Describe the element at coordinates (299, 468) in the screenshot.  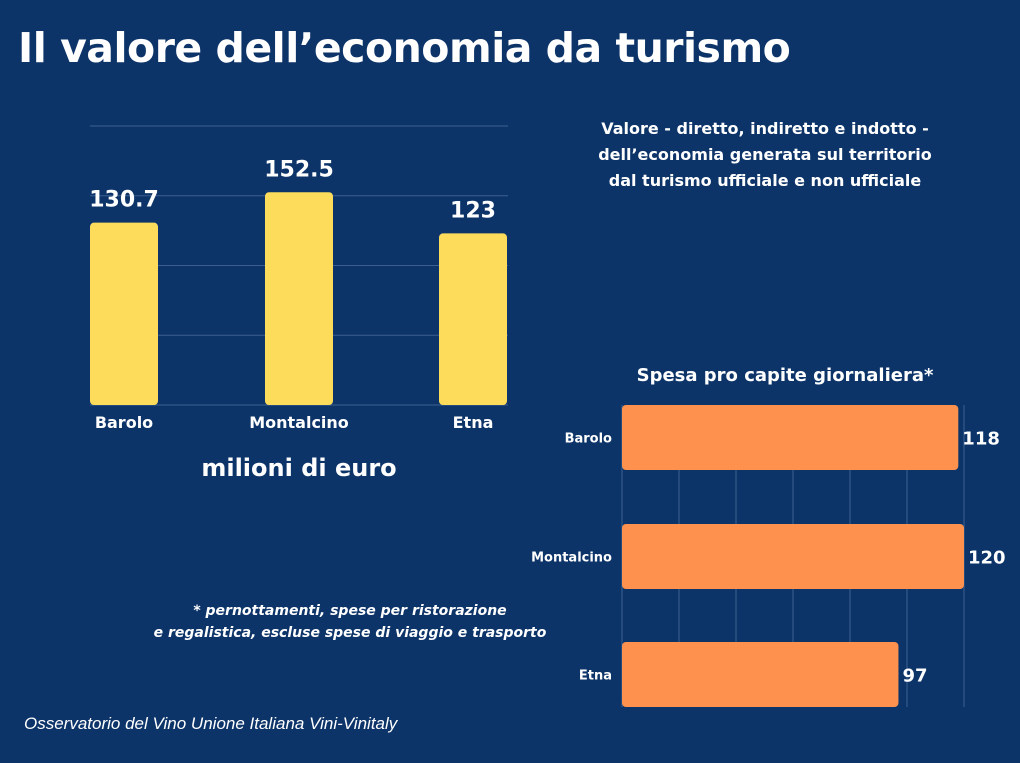
I see `unit-label: milioni di euro` at that location.